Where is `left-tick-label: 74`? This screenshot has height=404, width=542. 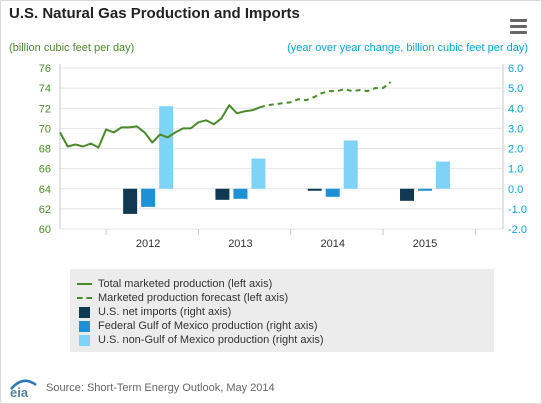 left-tick-label: 74 is located at coordinates (45, 89).